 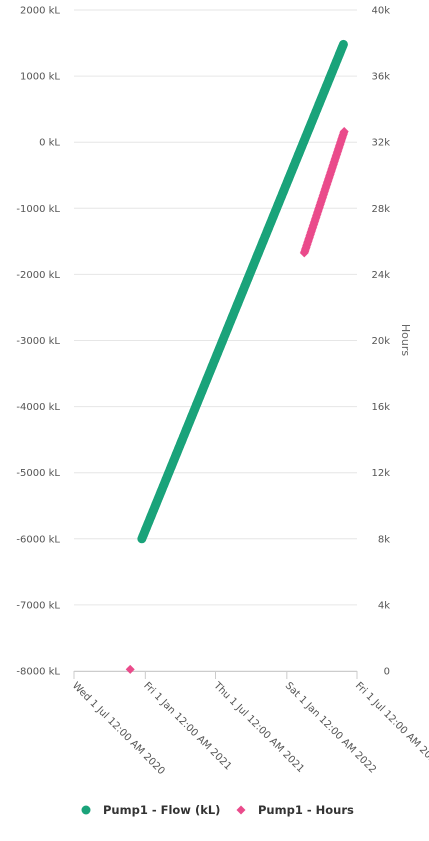 What do you see at coordinates (384, 605) in the screenshot?
I see `right-tick-label: 4k` at bounding box center [384, 605].